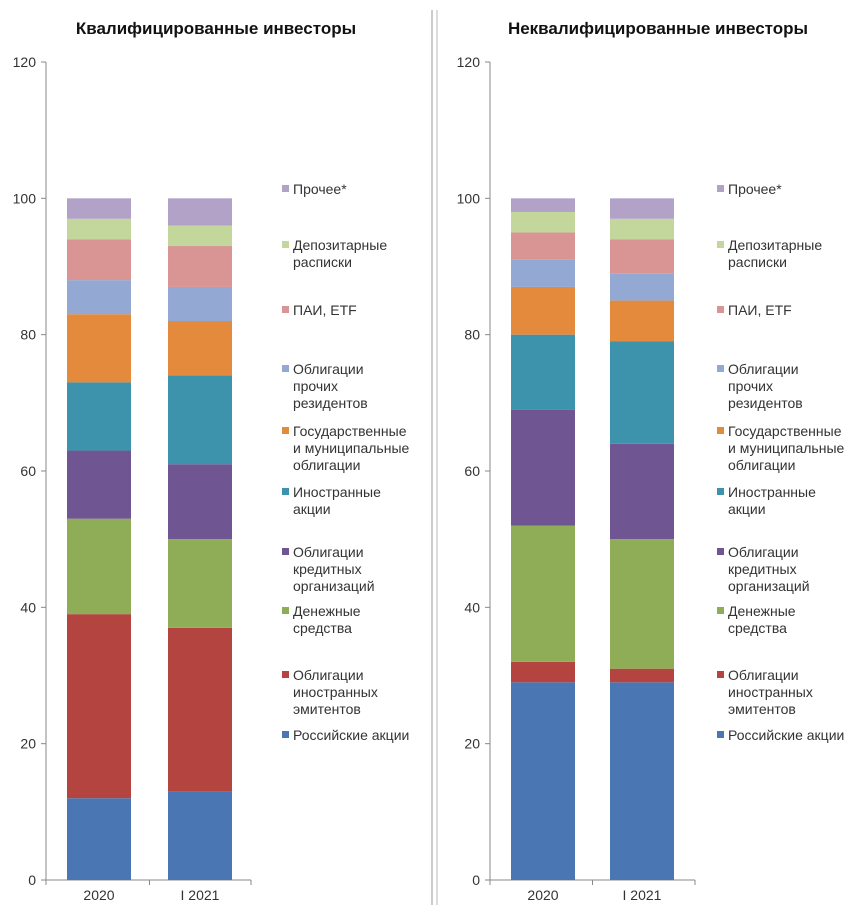 This screenshot has width=853, height=905. I want to click on y-tick-label: 60, so click(472, 471).